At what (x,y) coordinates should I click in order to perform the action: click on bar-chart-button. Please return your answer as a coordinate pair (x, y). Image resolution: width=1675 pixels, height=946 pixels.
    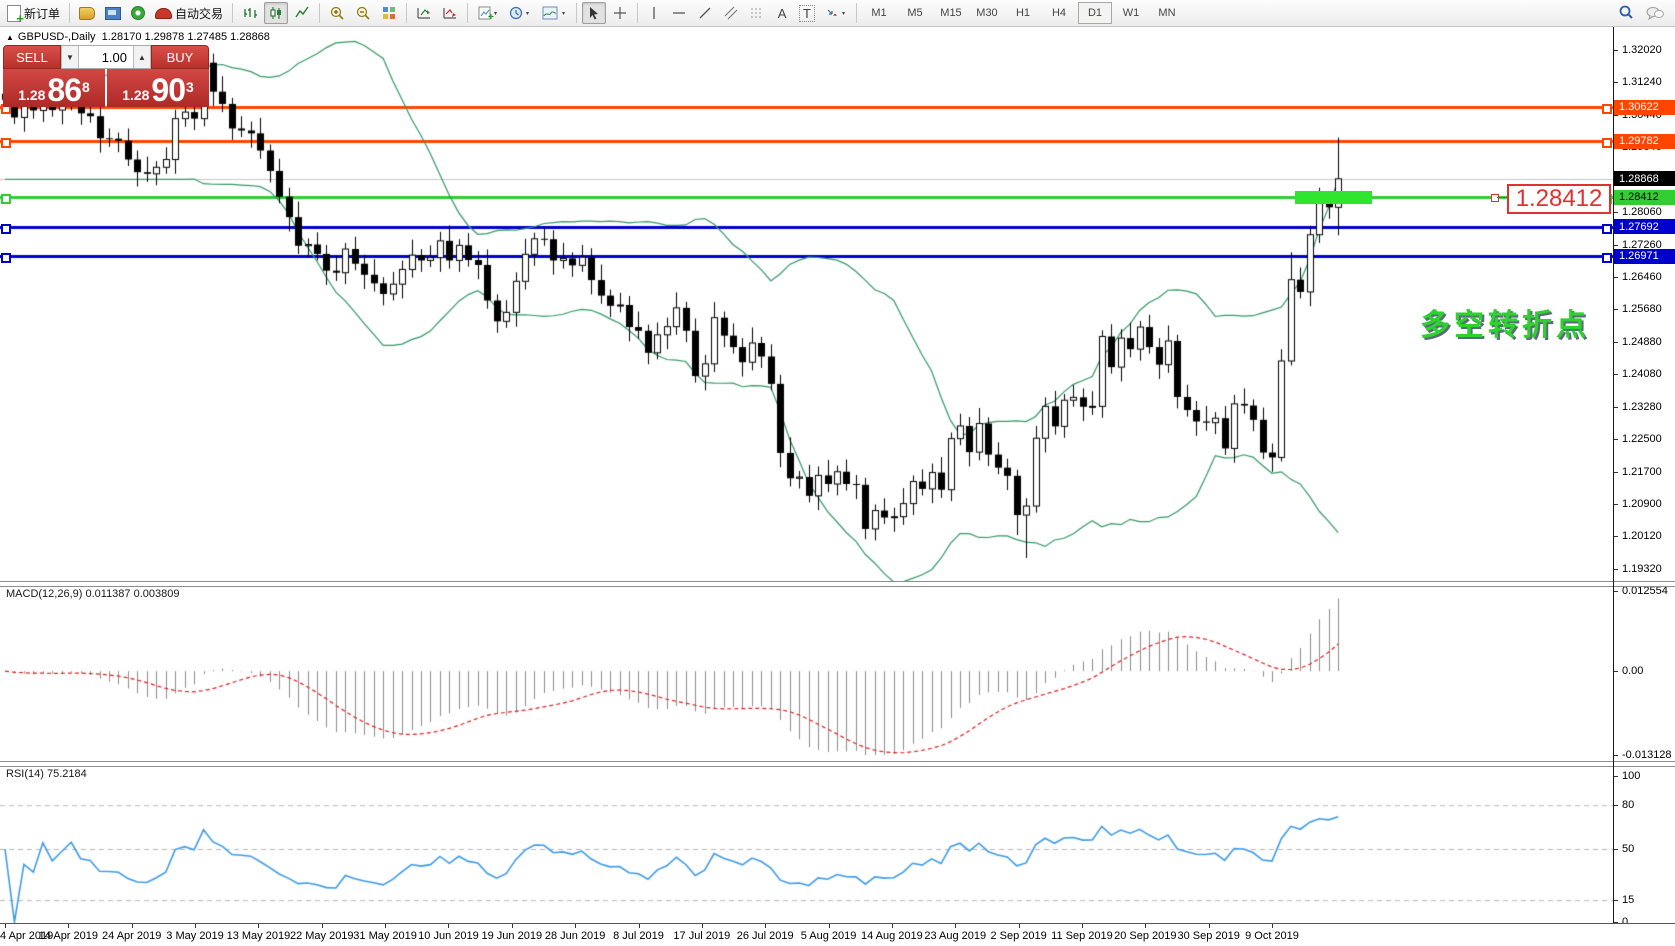
    Looking at the image, I should click on (250, 13).